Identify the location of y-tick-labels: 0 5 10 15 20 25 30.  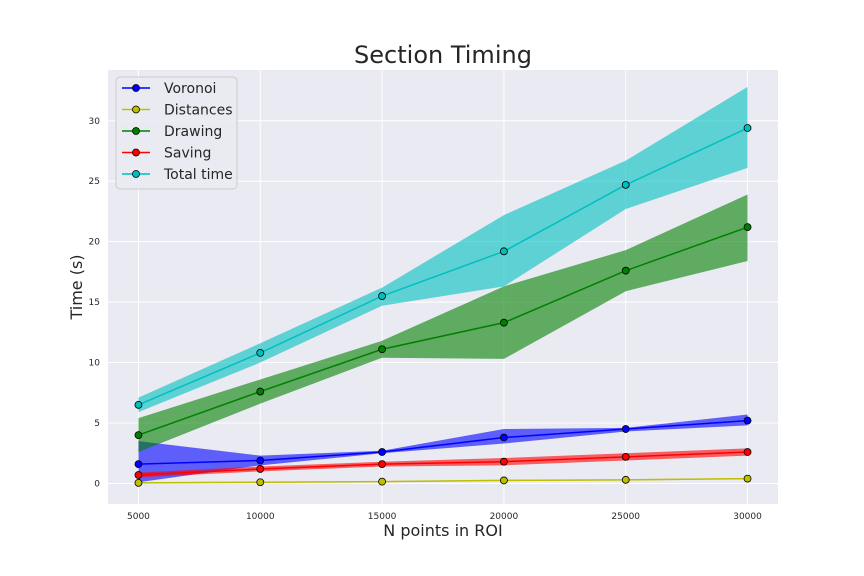
(95, 303).